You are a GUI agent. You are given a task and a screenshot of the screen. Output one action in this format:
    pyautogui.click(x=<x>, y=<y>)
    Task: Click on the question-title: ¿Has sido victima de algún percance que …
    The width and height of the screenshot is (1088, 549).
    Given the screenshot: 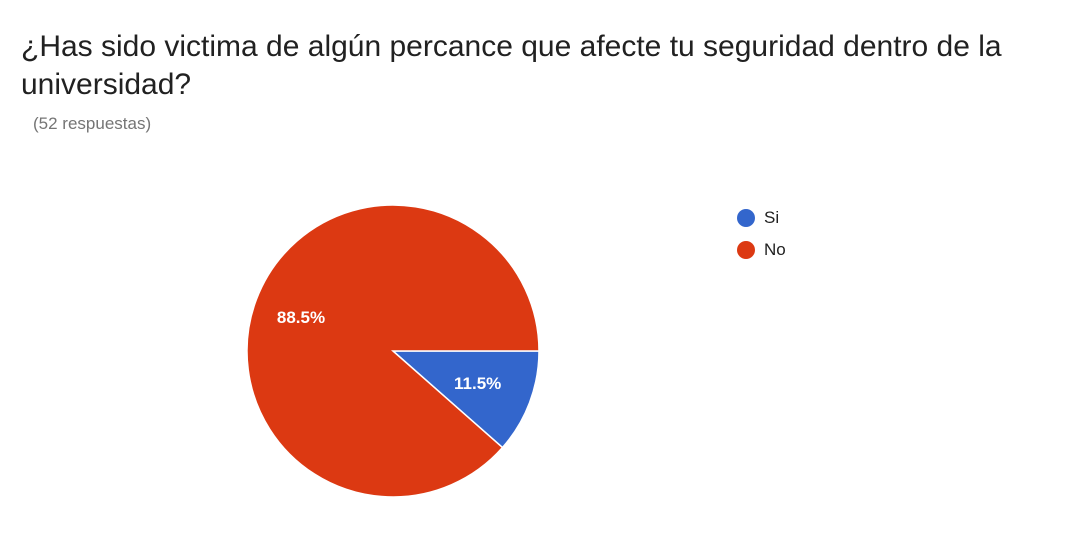 What is the action you would take?
    pyautogui.click(x=511, y=65)
    